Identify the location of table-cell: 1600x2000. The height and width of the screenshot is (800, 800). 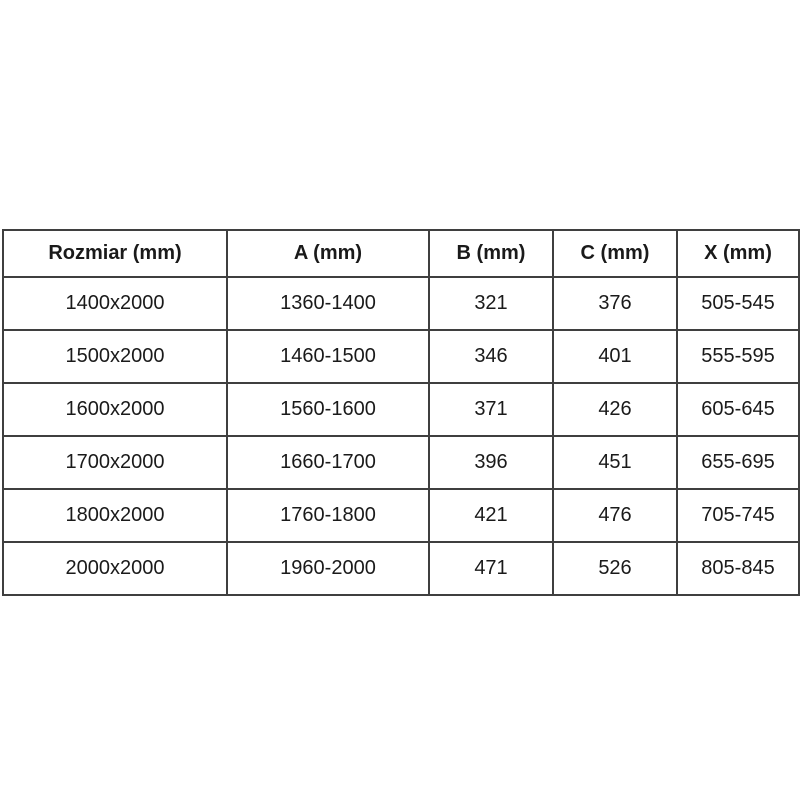
(115, 409).